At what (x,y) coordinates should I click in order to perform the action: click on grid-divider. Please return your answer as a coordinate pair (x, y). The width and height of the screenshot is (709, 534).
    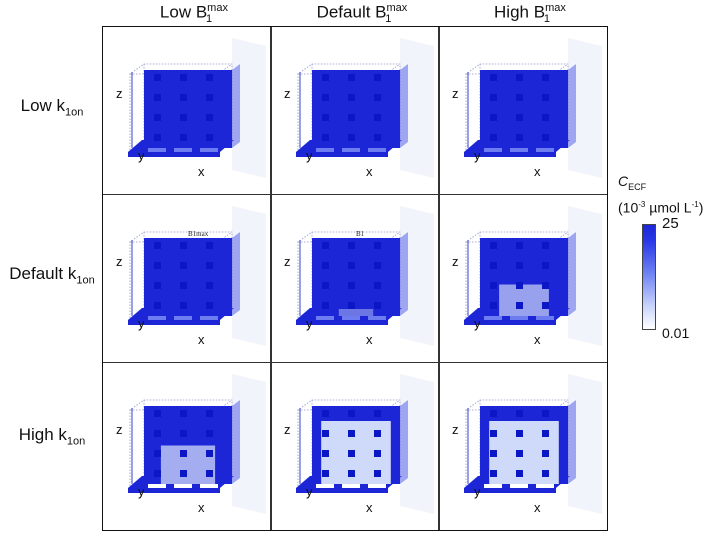
    Looking at the image, I should click on (271, 278).